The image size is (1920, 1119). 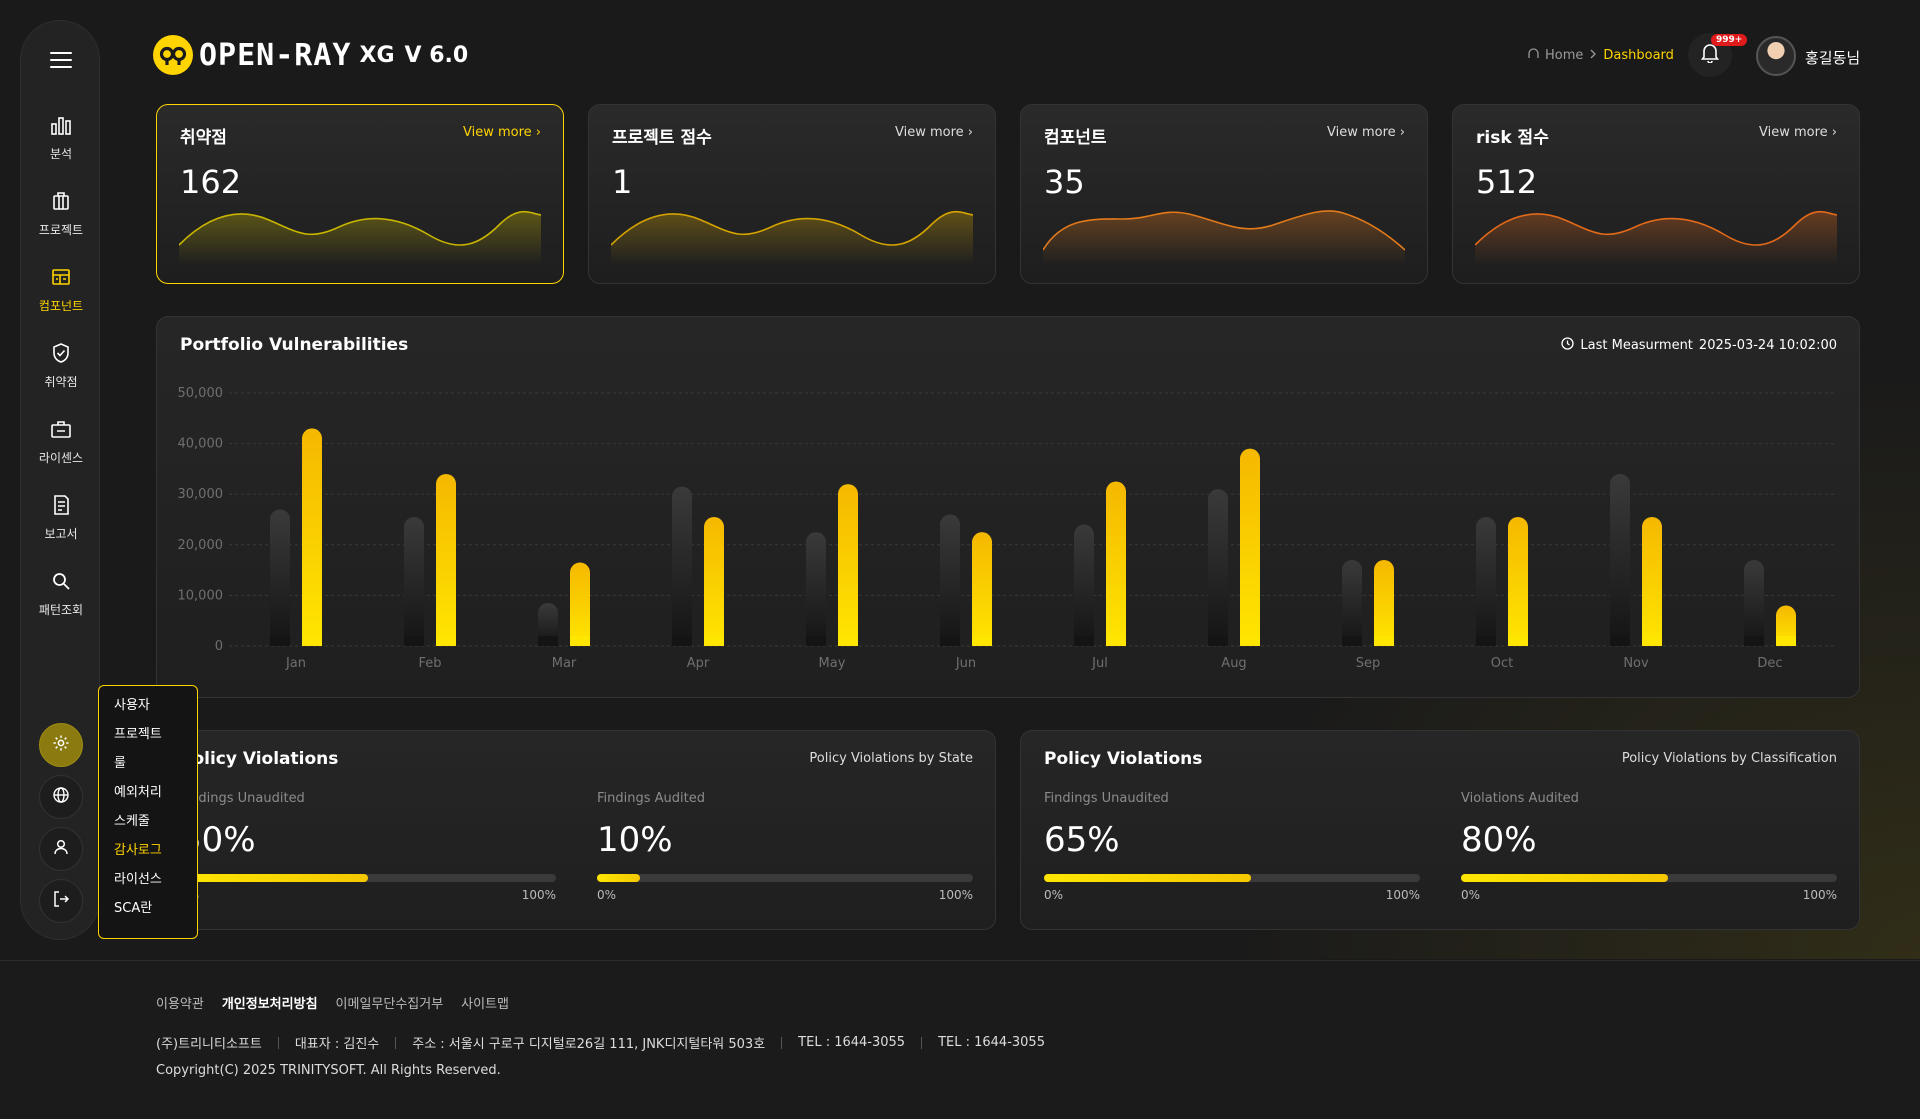 I want to click on settings-menu-item-audit-log: 감사로그, so click(x=138, y=850).